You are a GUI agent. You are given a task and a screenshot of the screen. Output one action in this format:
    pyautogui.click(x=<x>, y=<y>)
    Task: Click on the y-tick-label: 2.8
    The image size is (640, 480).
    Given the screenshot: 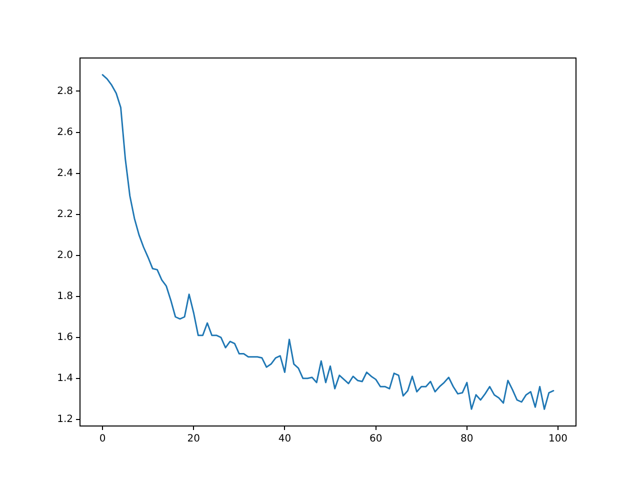 What is the action you would take?
    pyautogui.click(x=65, y=91)
    